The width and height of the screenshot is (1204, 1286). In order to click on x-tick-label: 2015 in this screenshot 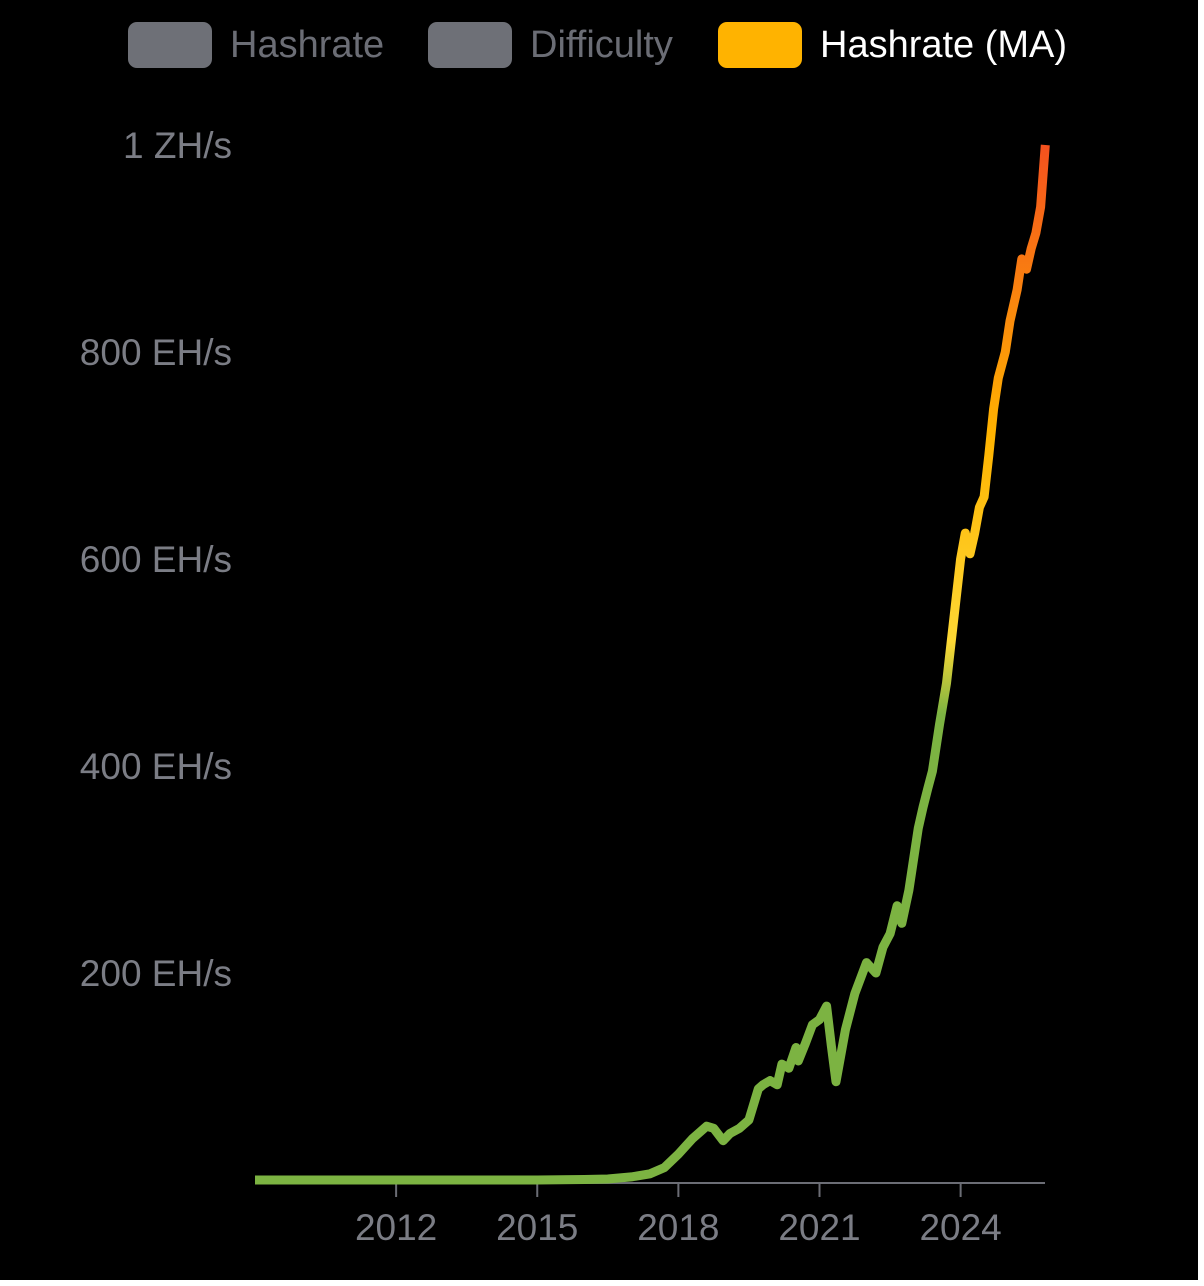, I will do `click(537, 1227)`.